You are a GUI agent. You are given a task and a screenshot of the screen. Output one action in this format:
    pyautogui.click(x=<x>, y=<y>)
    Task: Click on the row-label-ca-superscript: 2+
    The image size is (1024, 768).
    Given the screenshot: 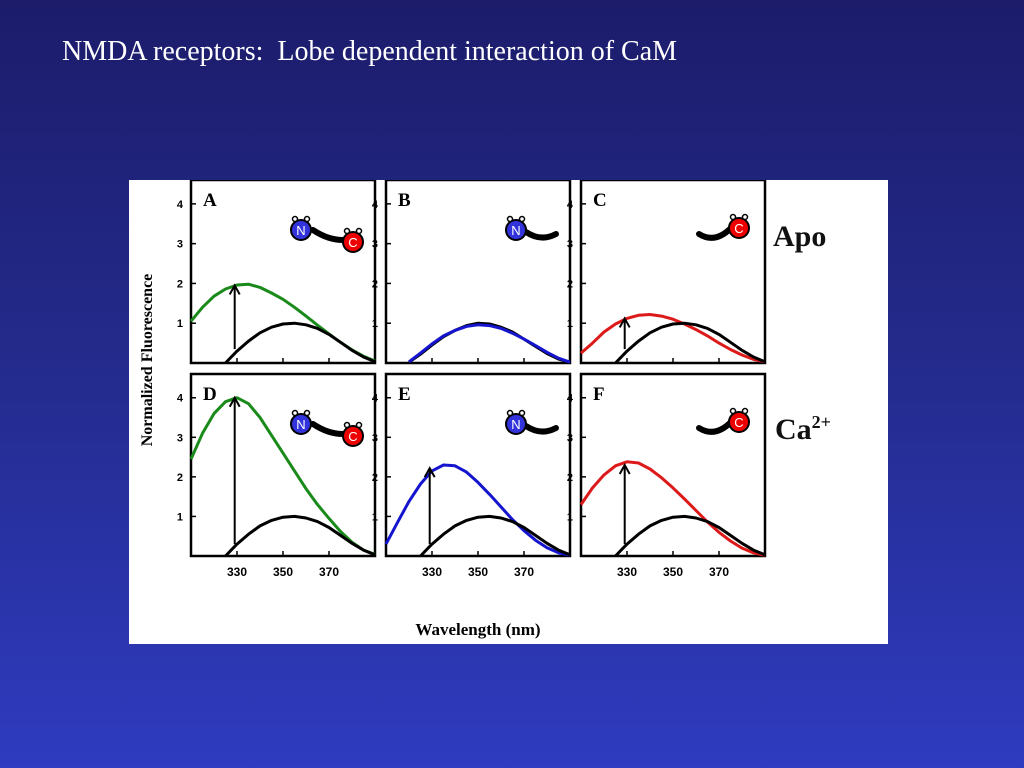 What is the action you would take?
    pyautogui.click(x=821, y=422)
    